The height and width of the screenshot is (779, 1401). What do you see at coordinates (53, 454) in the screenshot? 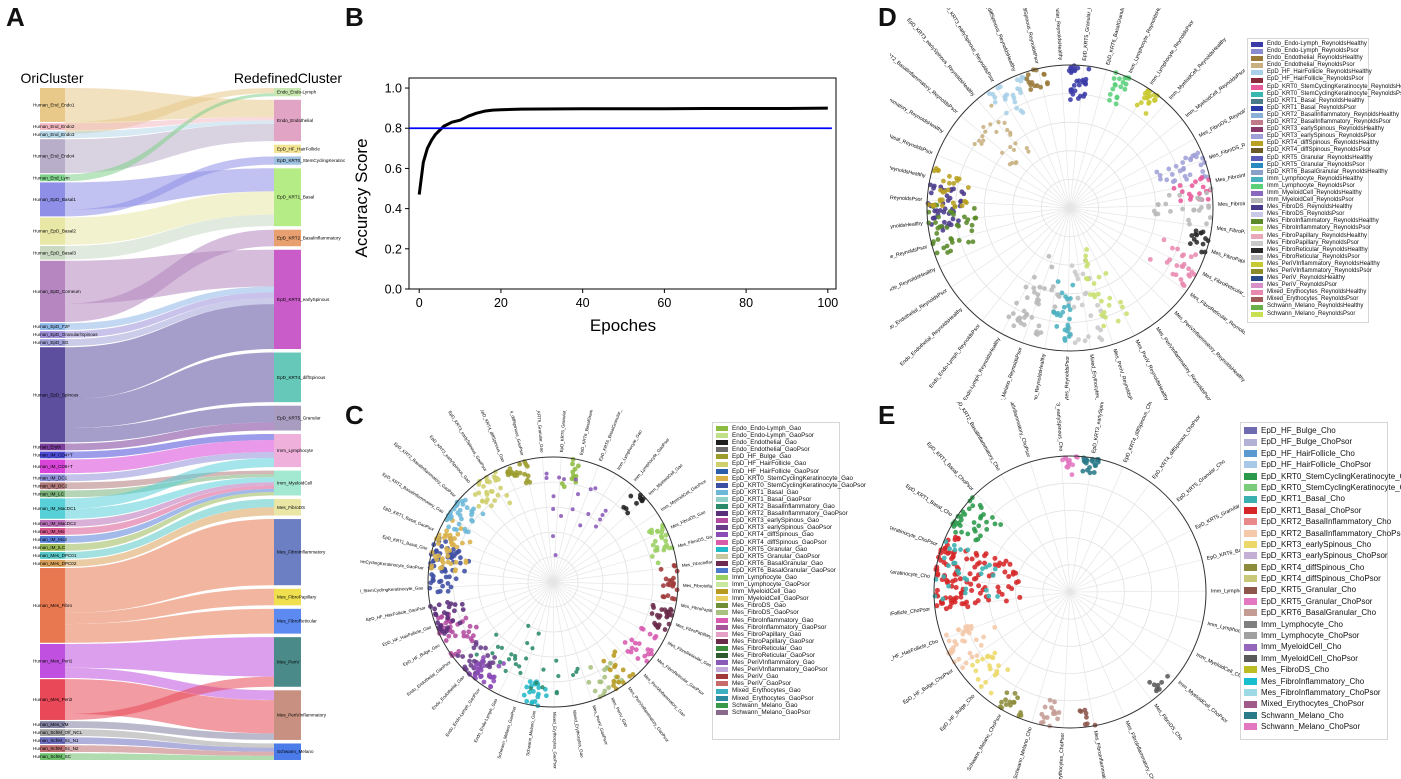
I see `sankey-left-node-label: Human_IM_CD4+T` at bounding box center [53, 454].